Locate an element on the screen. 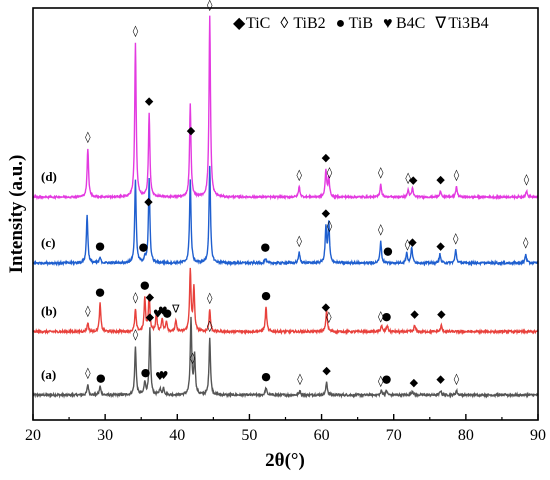  legend-label-tib: TiB is located at coordinates (361, 23).